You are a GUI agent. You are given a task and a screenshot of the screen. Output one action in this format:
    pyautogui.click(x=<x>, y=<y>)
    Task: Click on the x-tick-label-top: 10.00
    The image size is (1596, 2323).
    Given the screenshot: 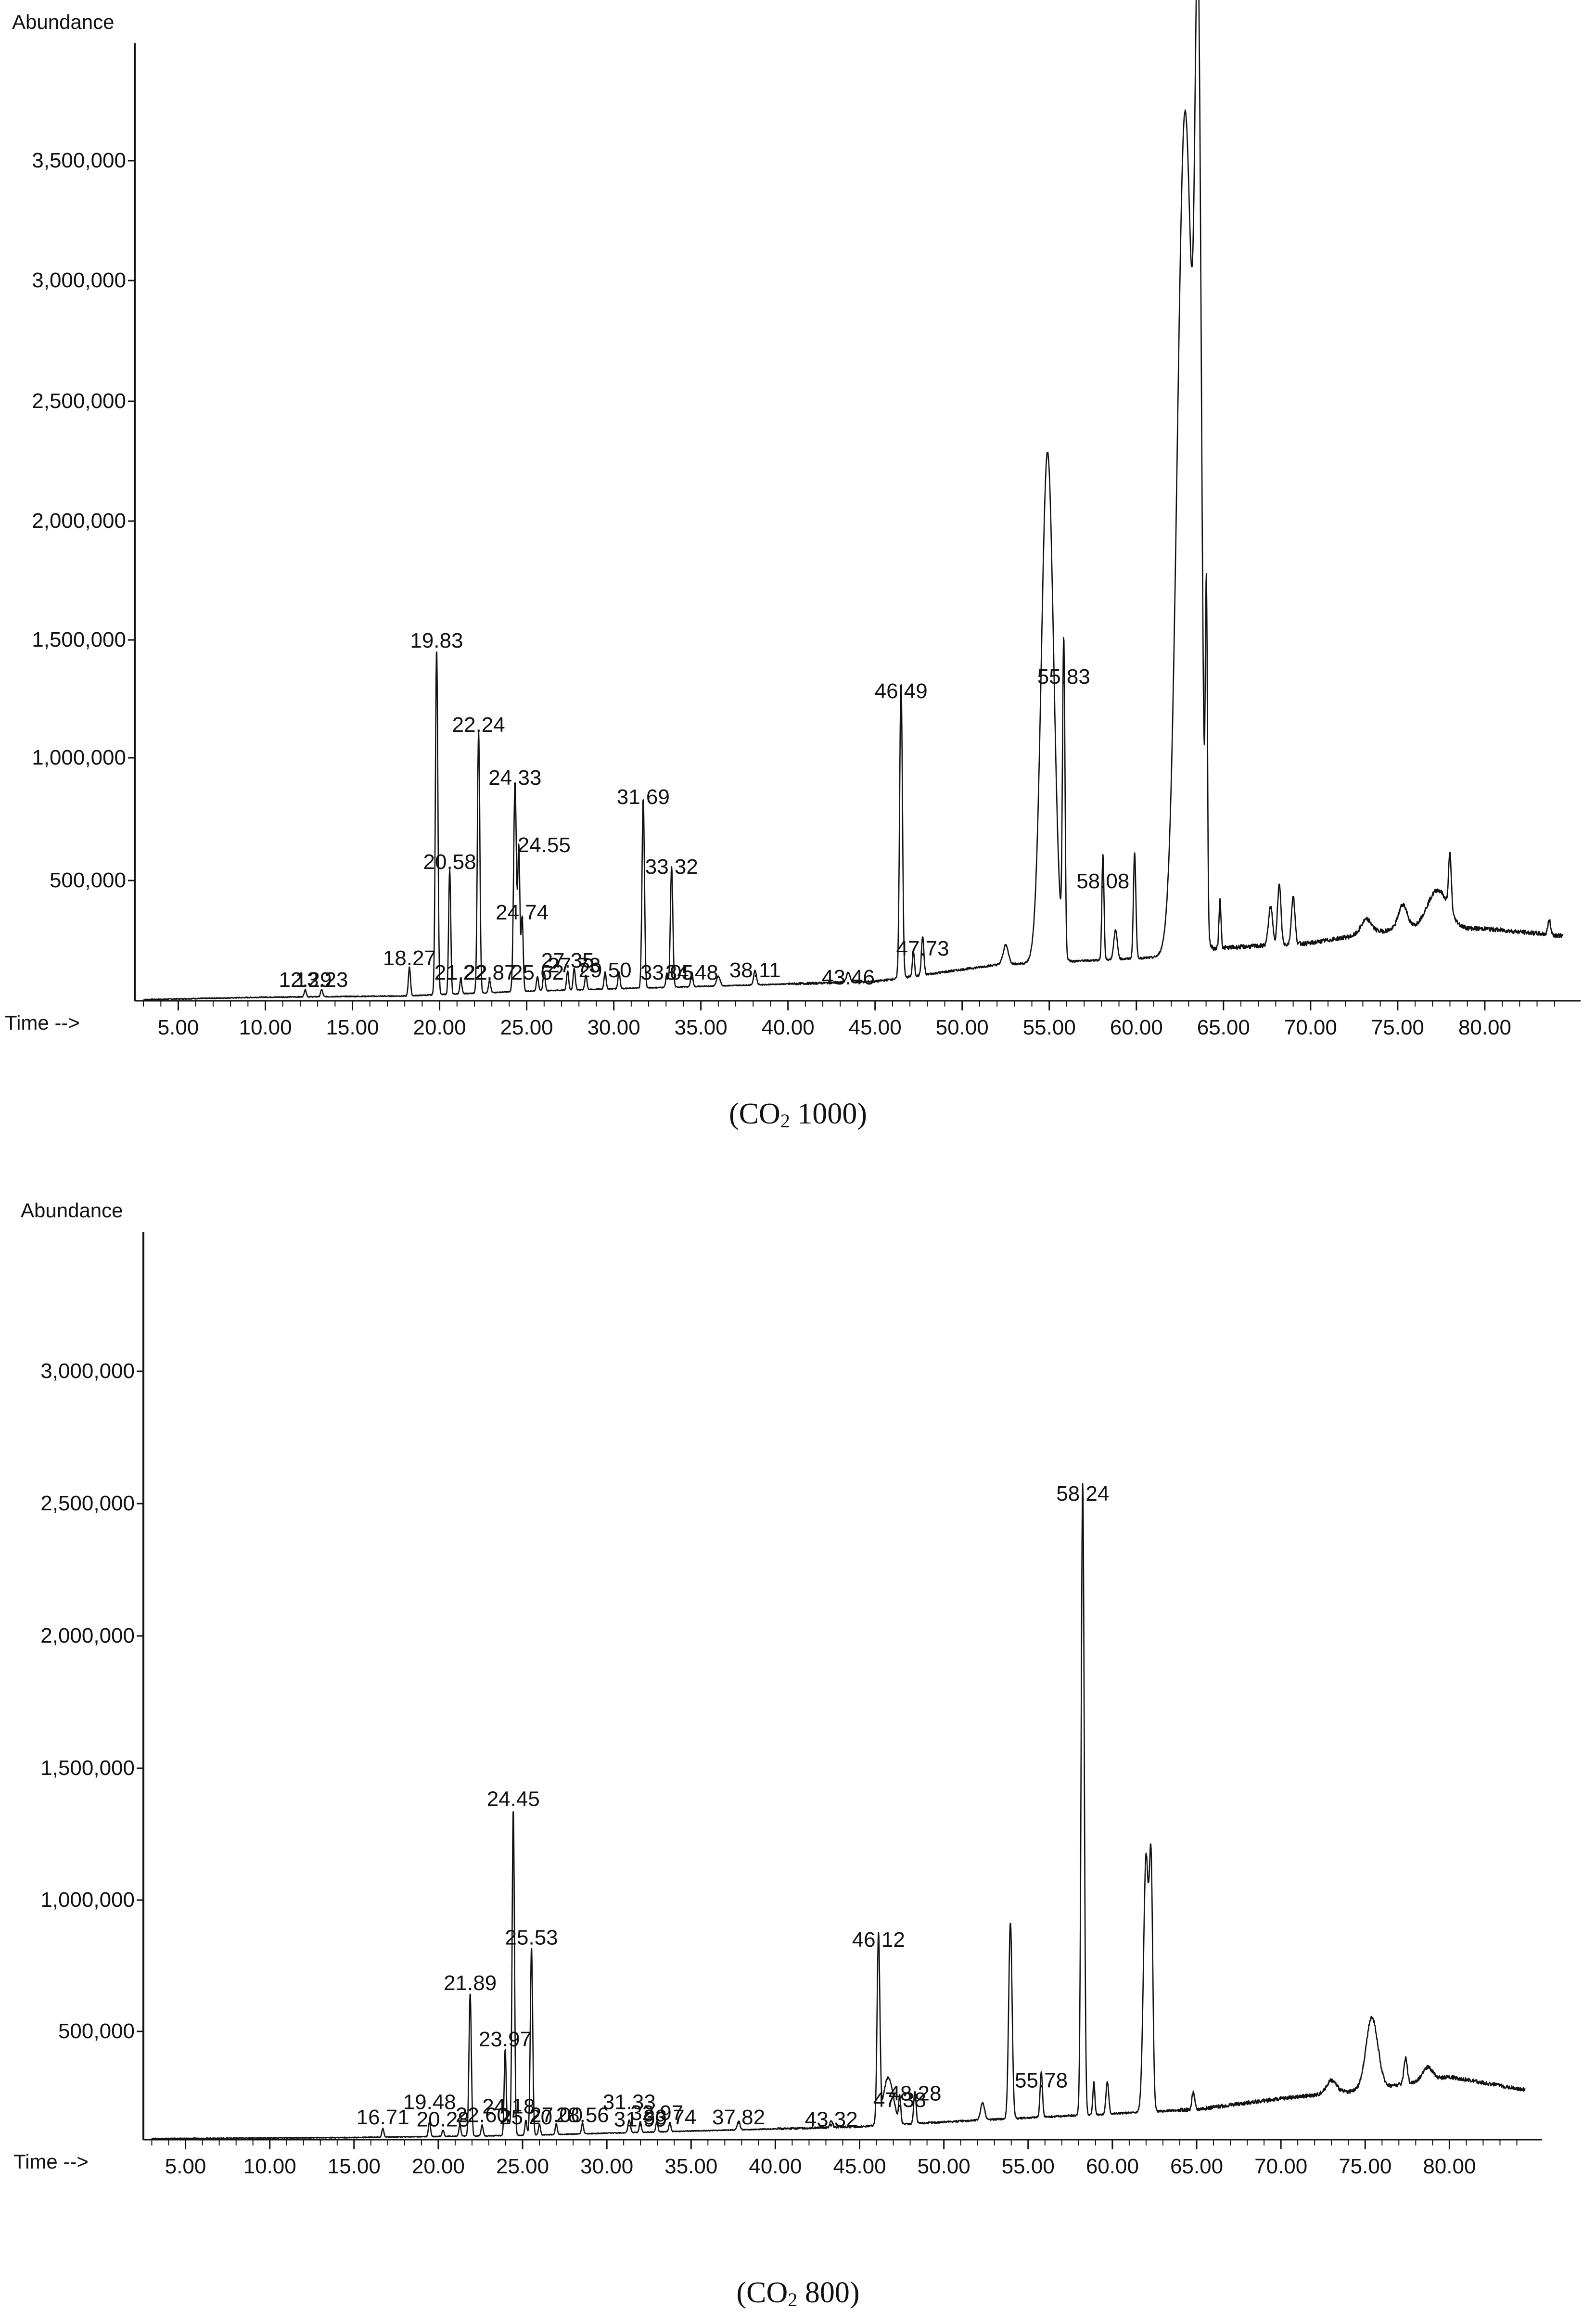 What is the action you would take?
    pyautogui.click(x=265, y=1027)
    